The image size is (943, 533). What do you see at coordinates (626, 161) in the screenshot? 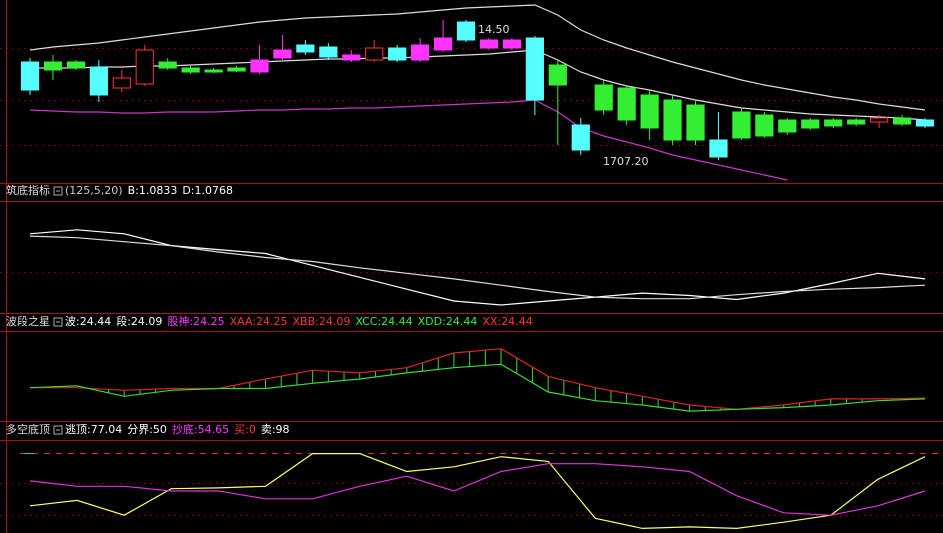
I see `price-annotation: 1707.20` at bounding box center [626, 161].